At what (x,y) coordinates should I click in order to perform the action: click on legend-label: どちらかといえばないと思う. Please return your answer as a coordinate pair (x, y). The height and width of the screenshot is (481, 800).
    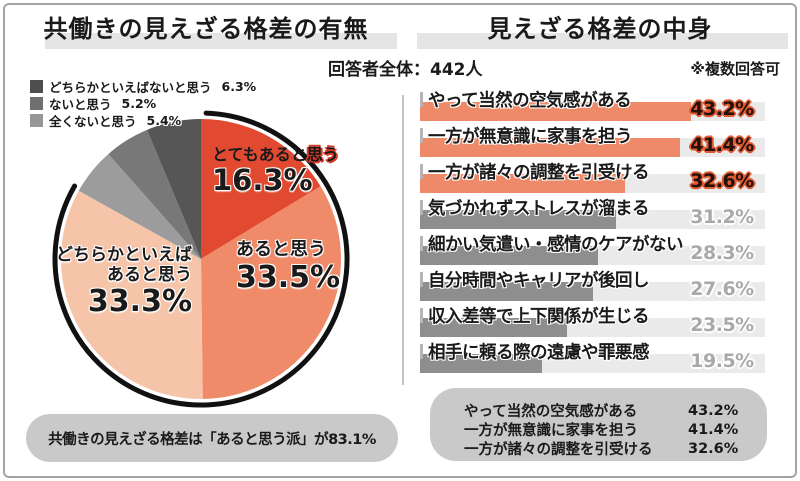
    Looking at the image, I should click on (130, 87).